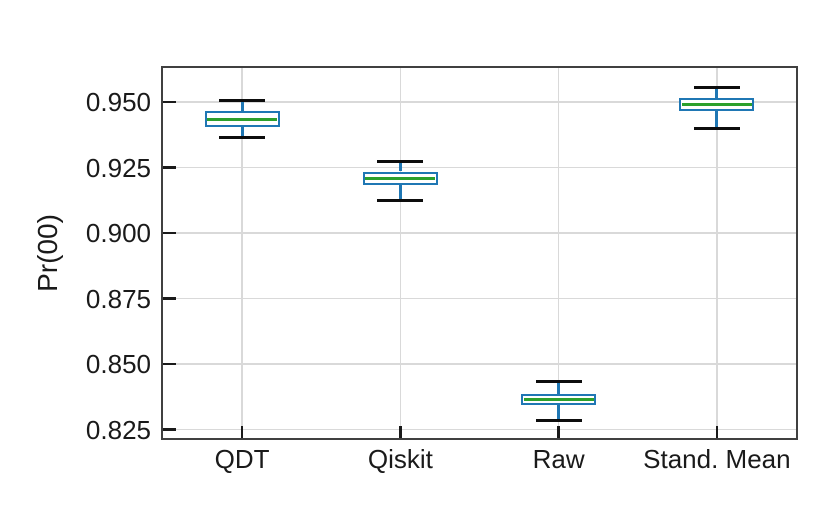  Describe the element at coordinates (242, 459) in the screenshot. I see `x-category-label-qdt: QDT` at that location.